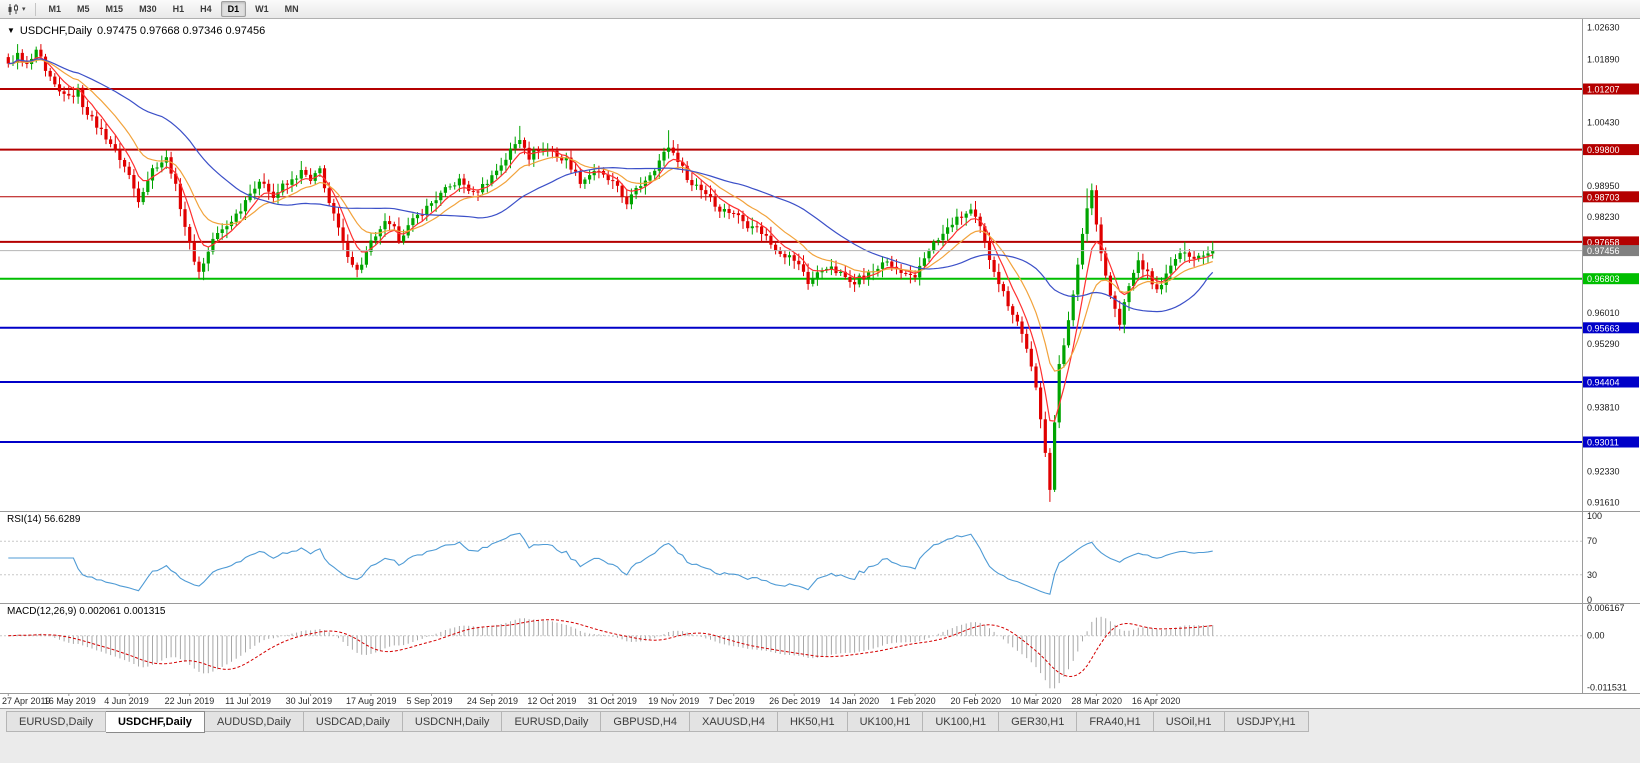 The image size is (1640, 763). I want to click on macd-name: MACD(12,26,9), so click(42, 611).